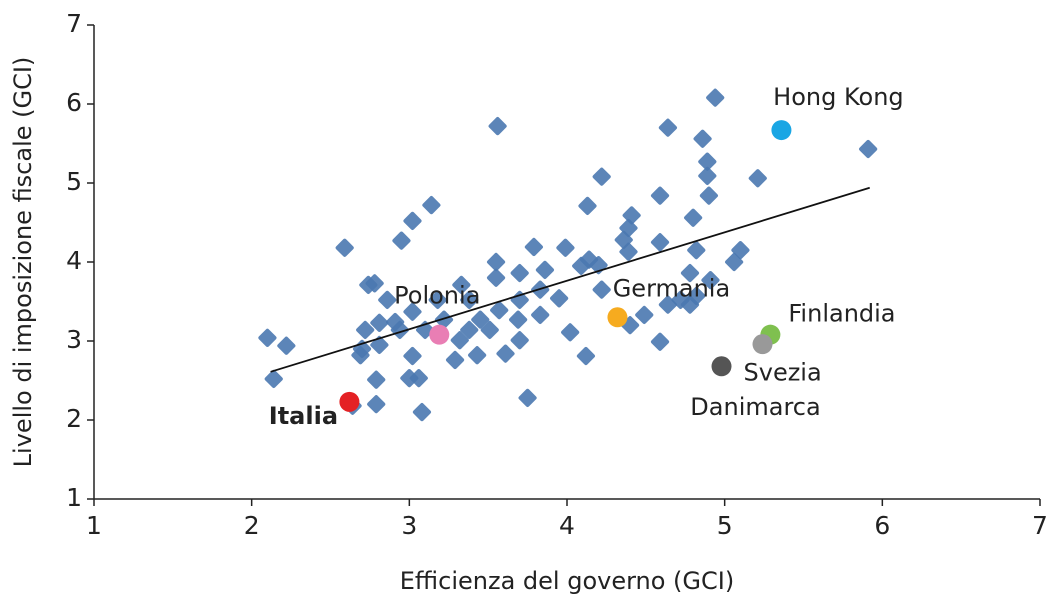 The image size is (1051, 601). I want to click on y-tick-label: 5, so click(74, 181).